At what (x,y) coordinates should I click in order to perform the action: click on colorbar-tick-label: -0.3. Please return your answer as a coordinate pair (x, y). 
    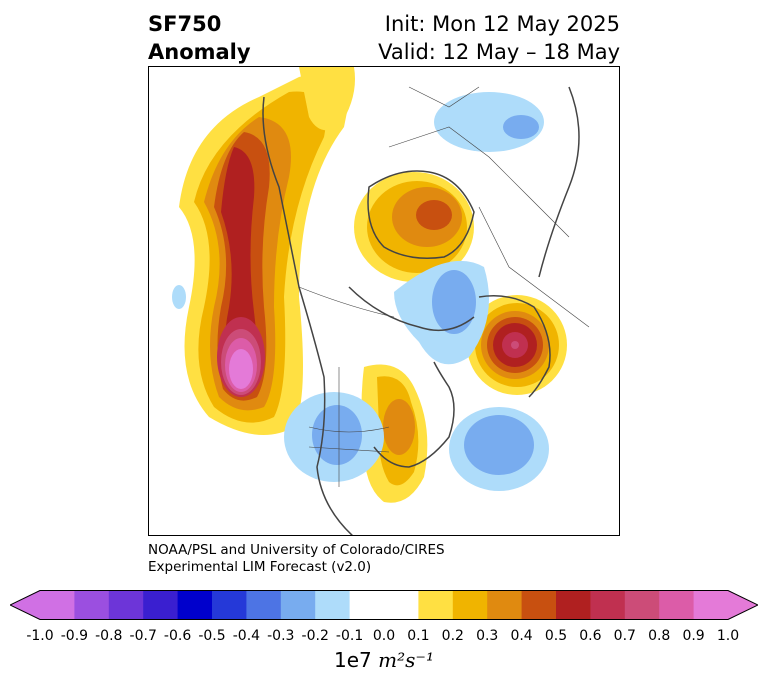
    Looking at the image, I should click on (280, 636).